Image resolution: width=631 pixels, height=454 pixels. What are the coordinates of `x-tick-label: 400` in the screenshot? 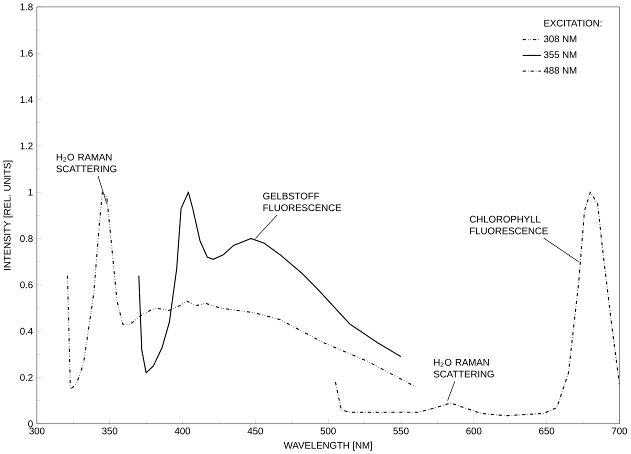 It's located at (182, 431).